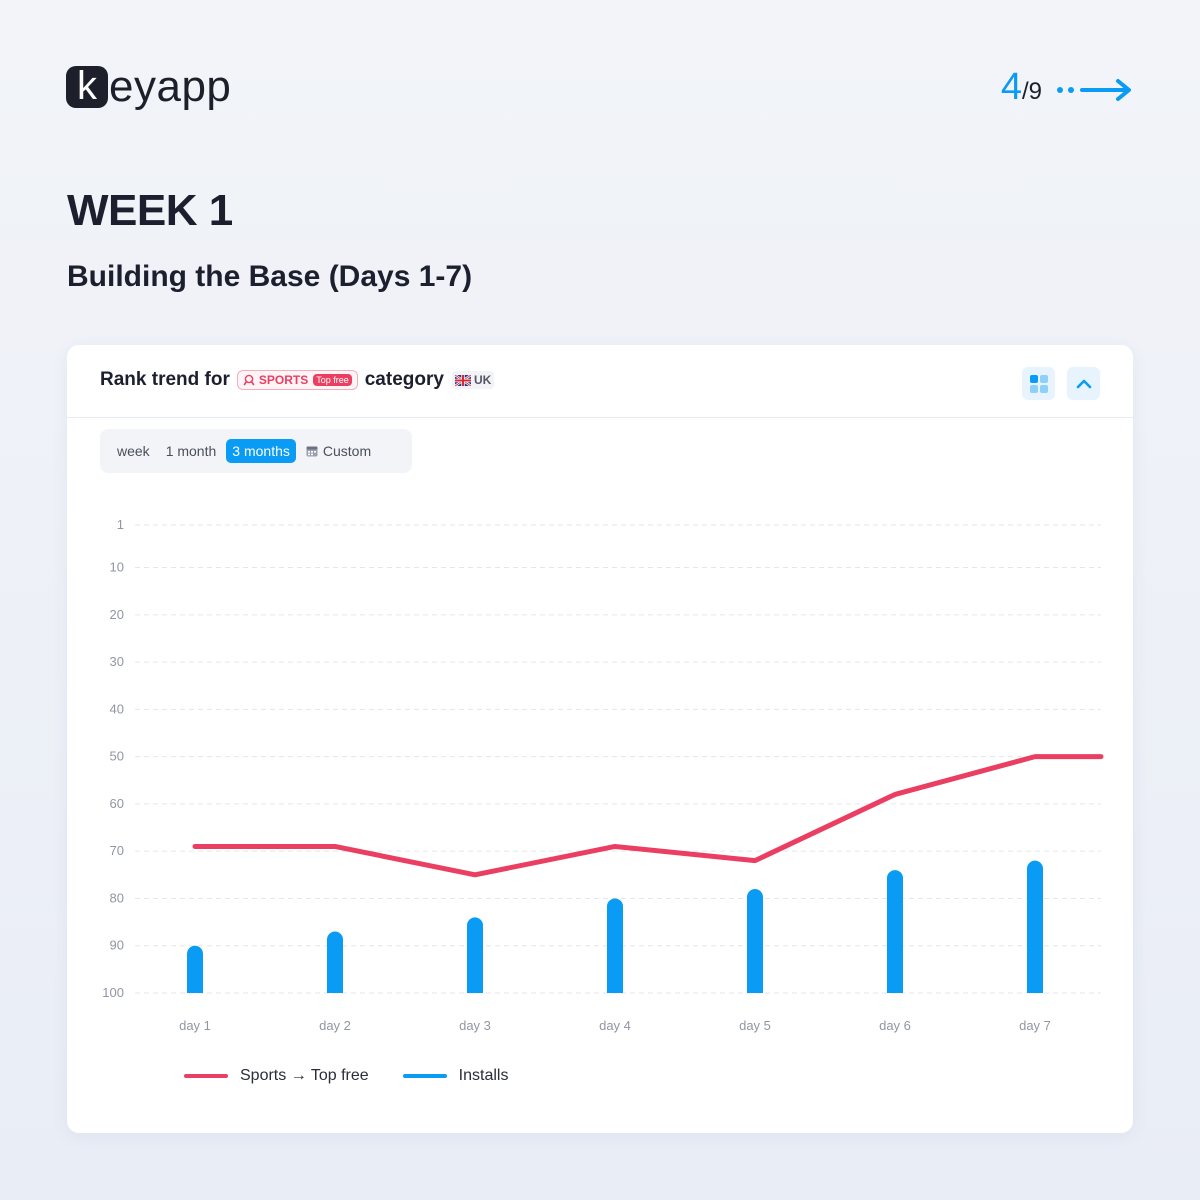  I want to click on rank-line, so click(648, 816).